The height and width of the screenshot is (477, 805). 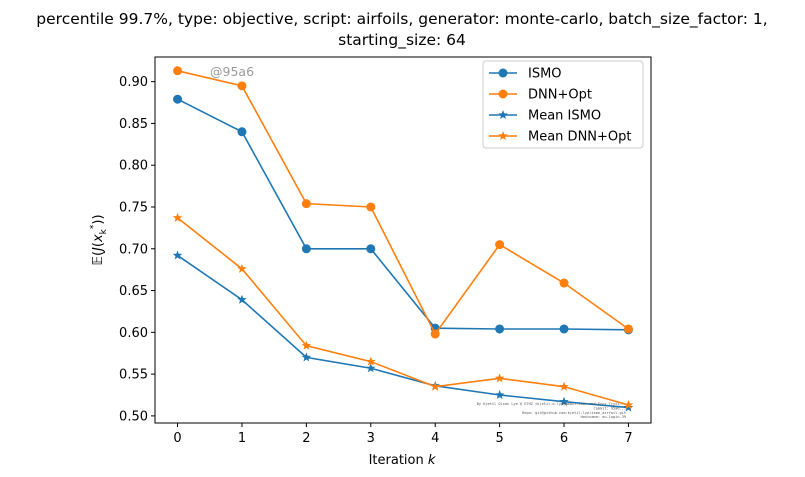 What do you see at coordinates (560, 95) in the screenshot?
I see `legend-label: DNN+Opt` at bounding box center [560, 95].